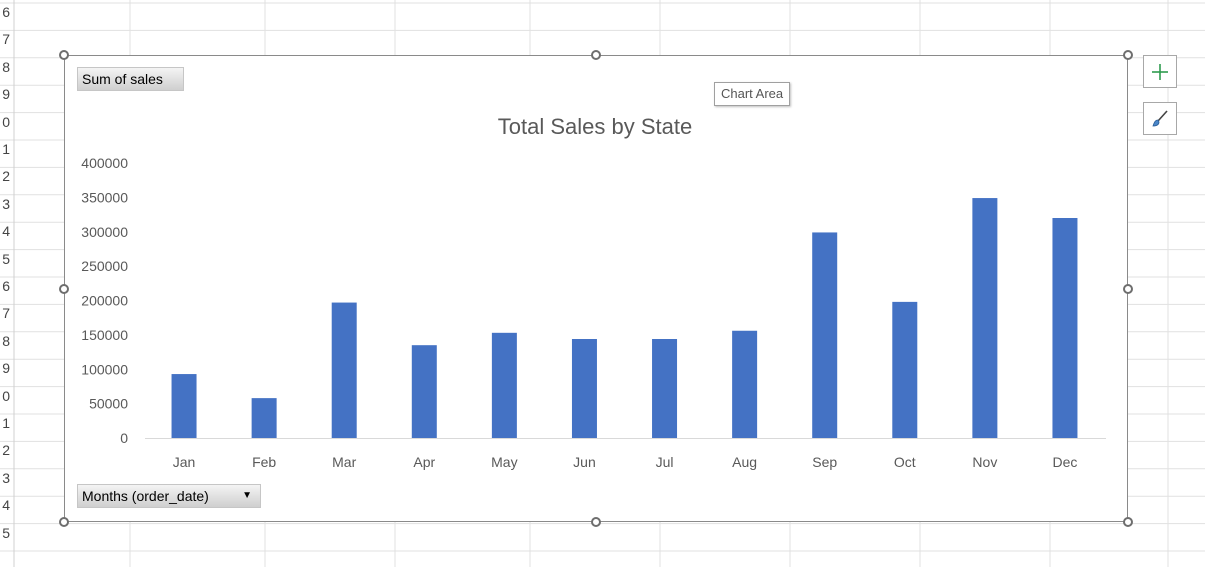 The width and height of the screenshot is (1205, 567). I want to click on x-tick-label: Aug, so click(744, 462).